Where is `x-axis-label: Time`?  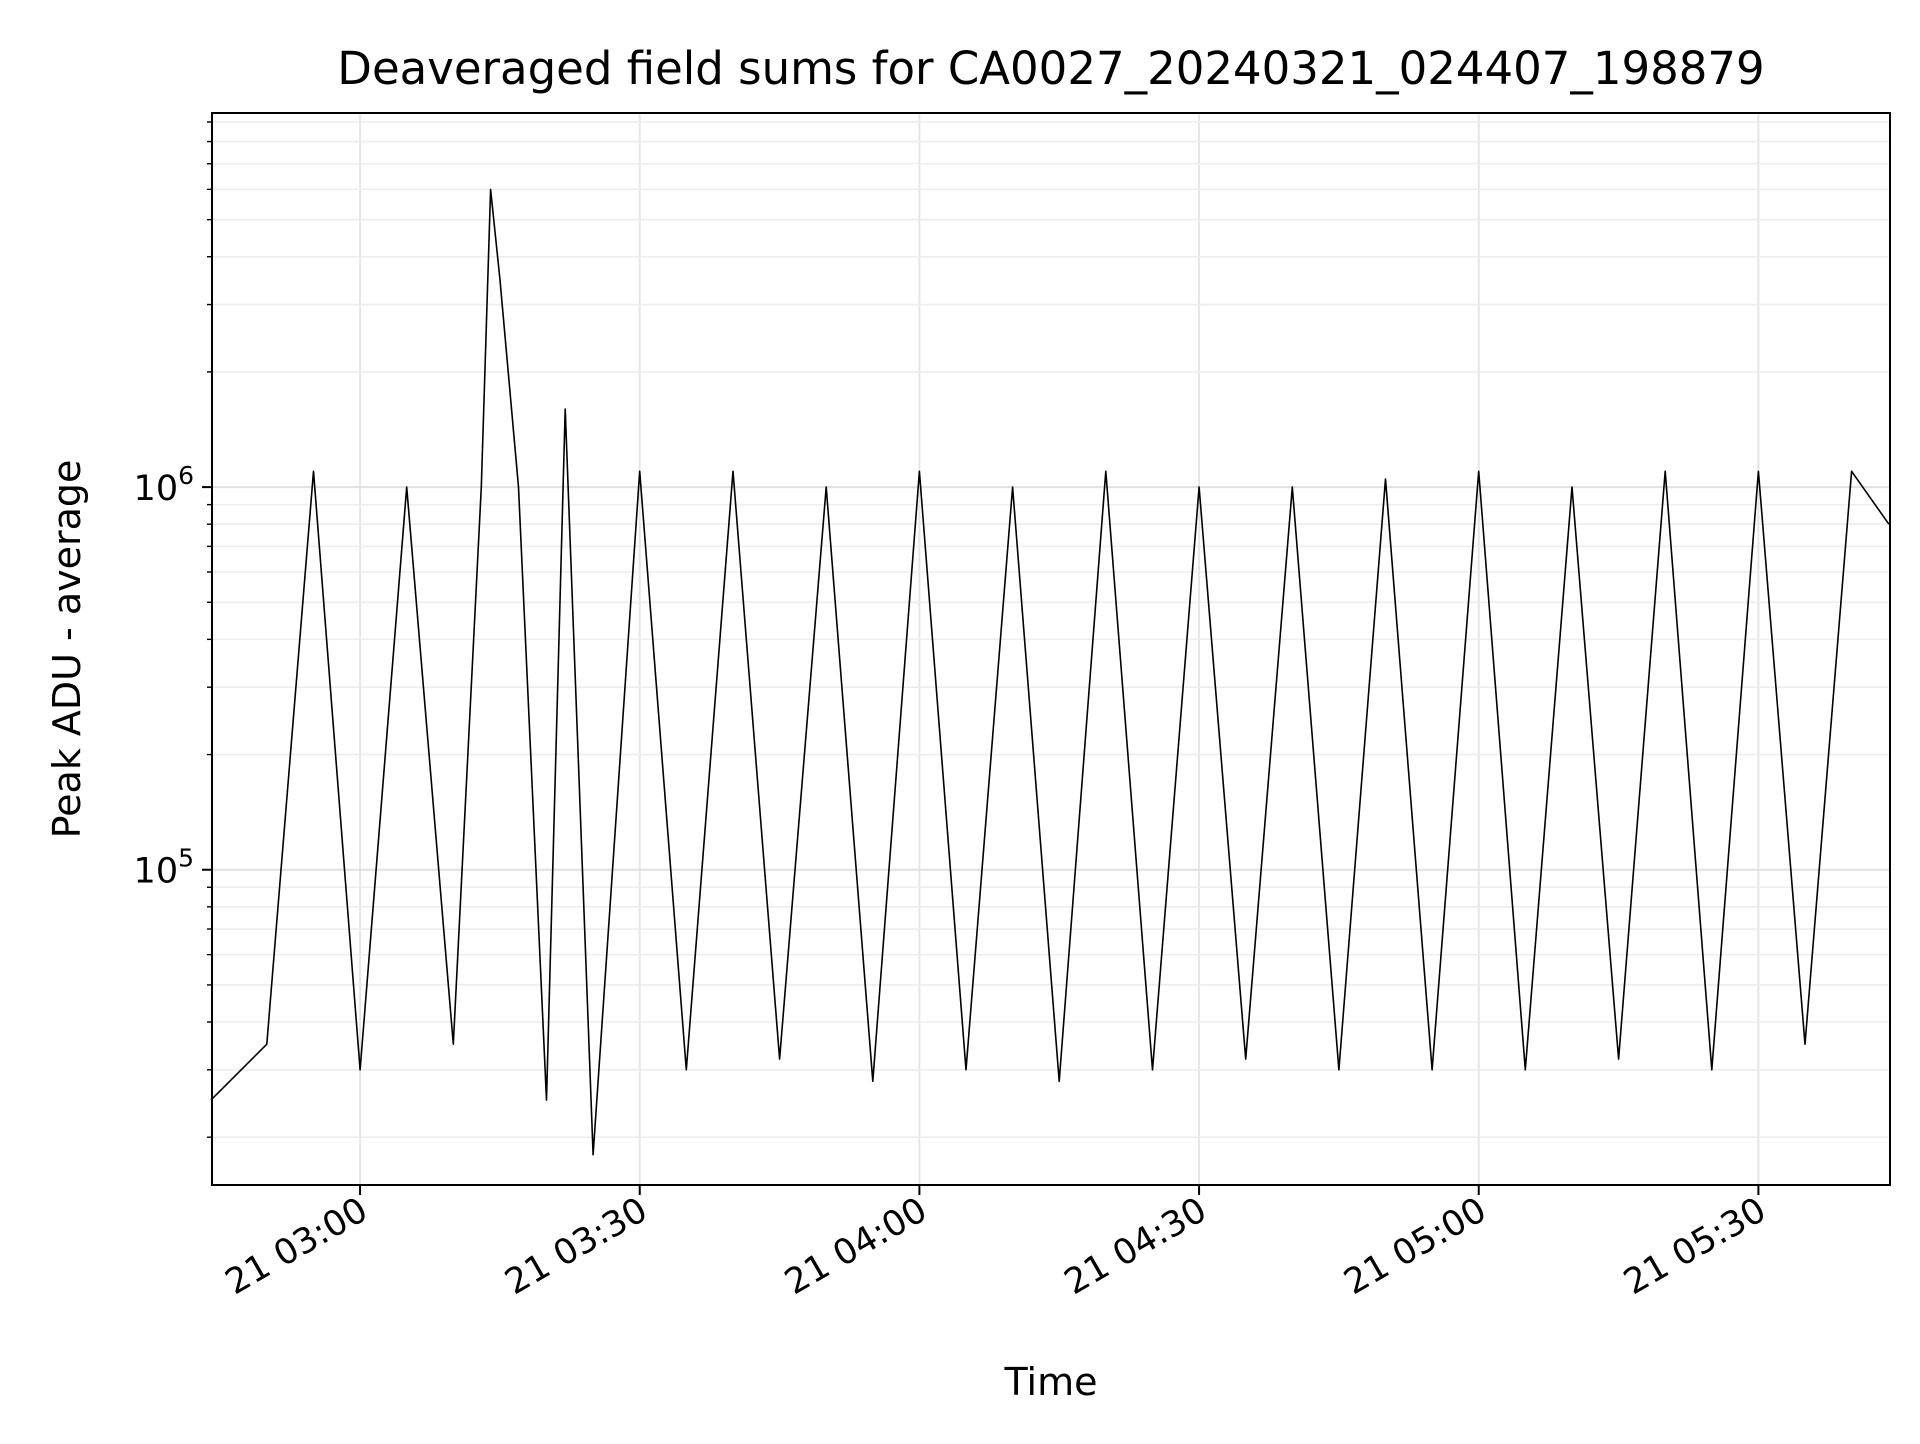 x-axis-label: Time is located at coordinates (1051, 1382).